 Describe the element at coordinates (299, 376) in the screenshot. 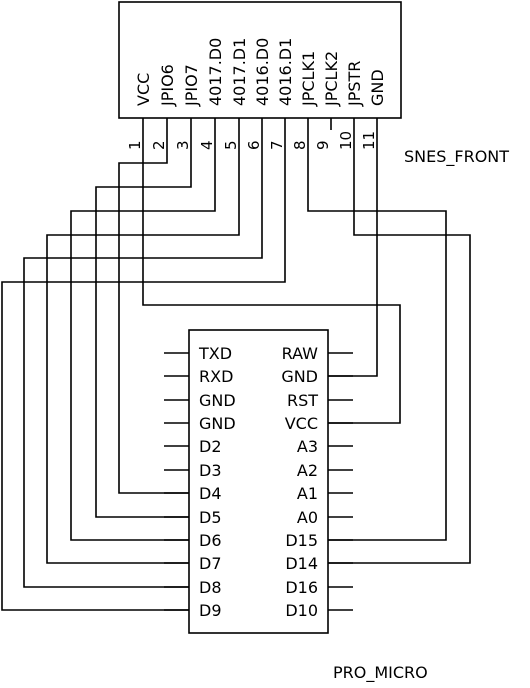

I see `pin-label-right-gnd-2: GND` at that location.